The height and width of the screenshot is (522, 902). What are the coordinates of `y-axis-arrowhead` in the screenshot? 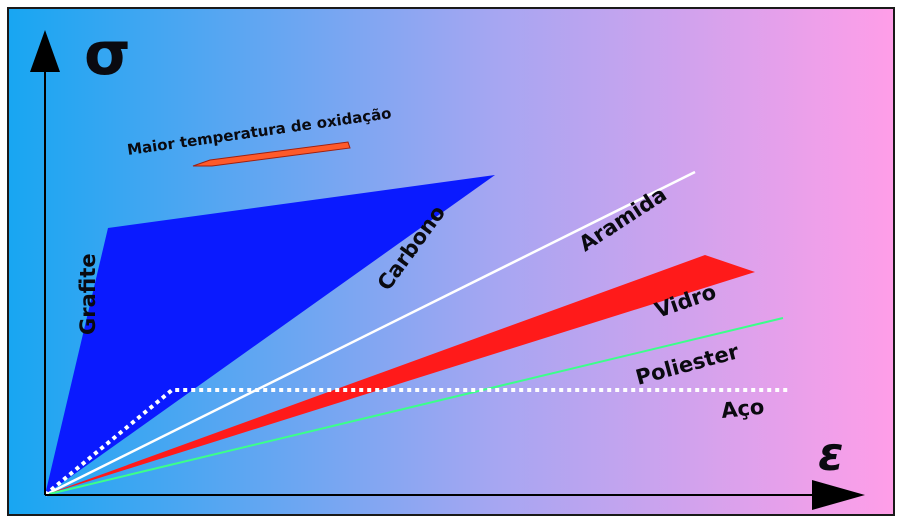 It's located at (45, 51).